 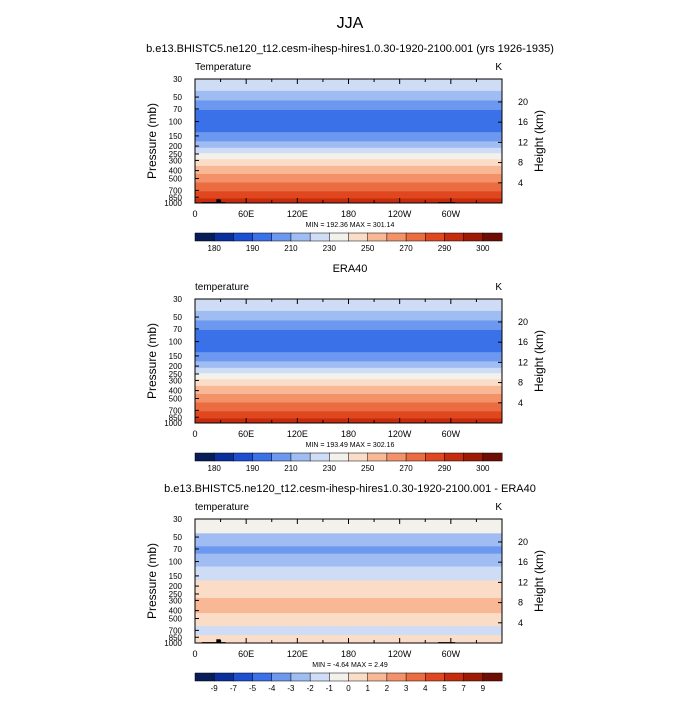 I want to click on height-tick-label: 12, so click(x=523, y=142).